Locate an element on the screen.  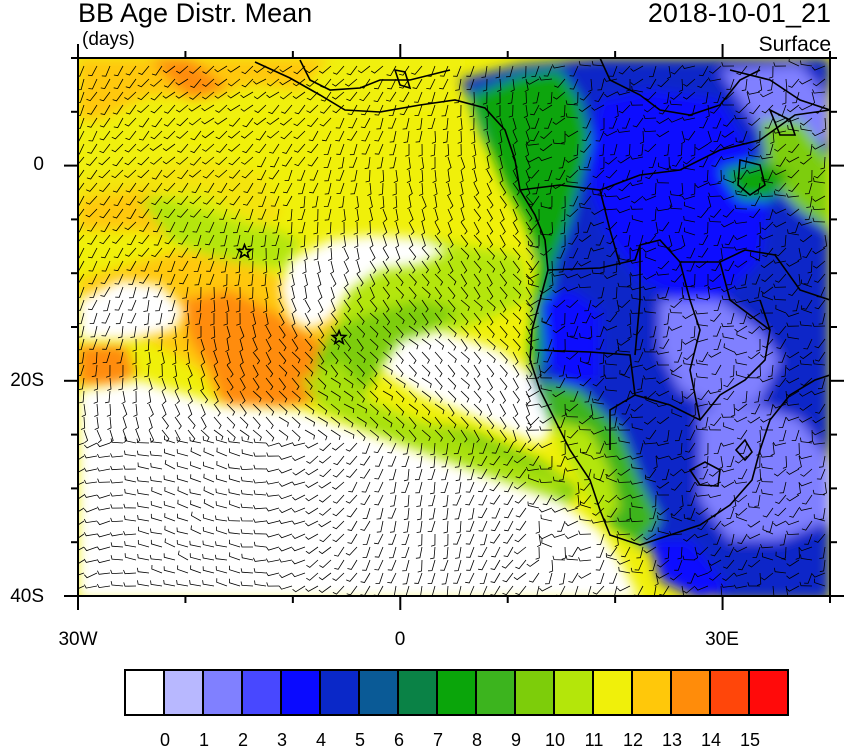
colorbar-swatch is located at coordinates (262, 692).